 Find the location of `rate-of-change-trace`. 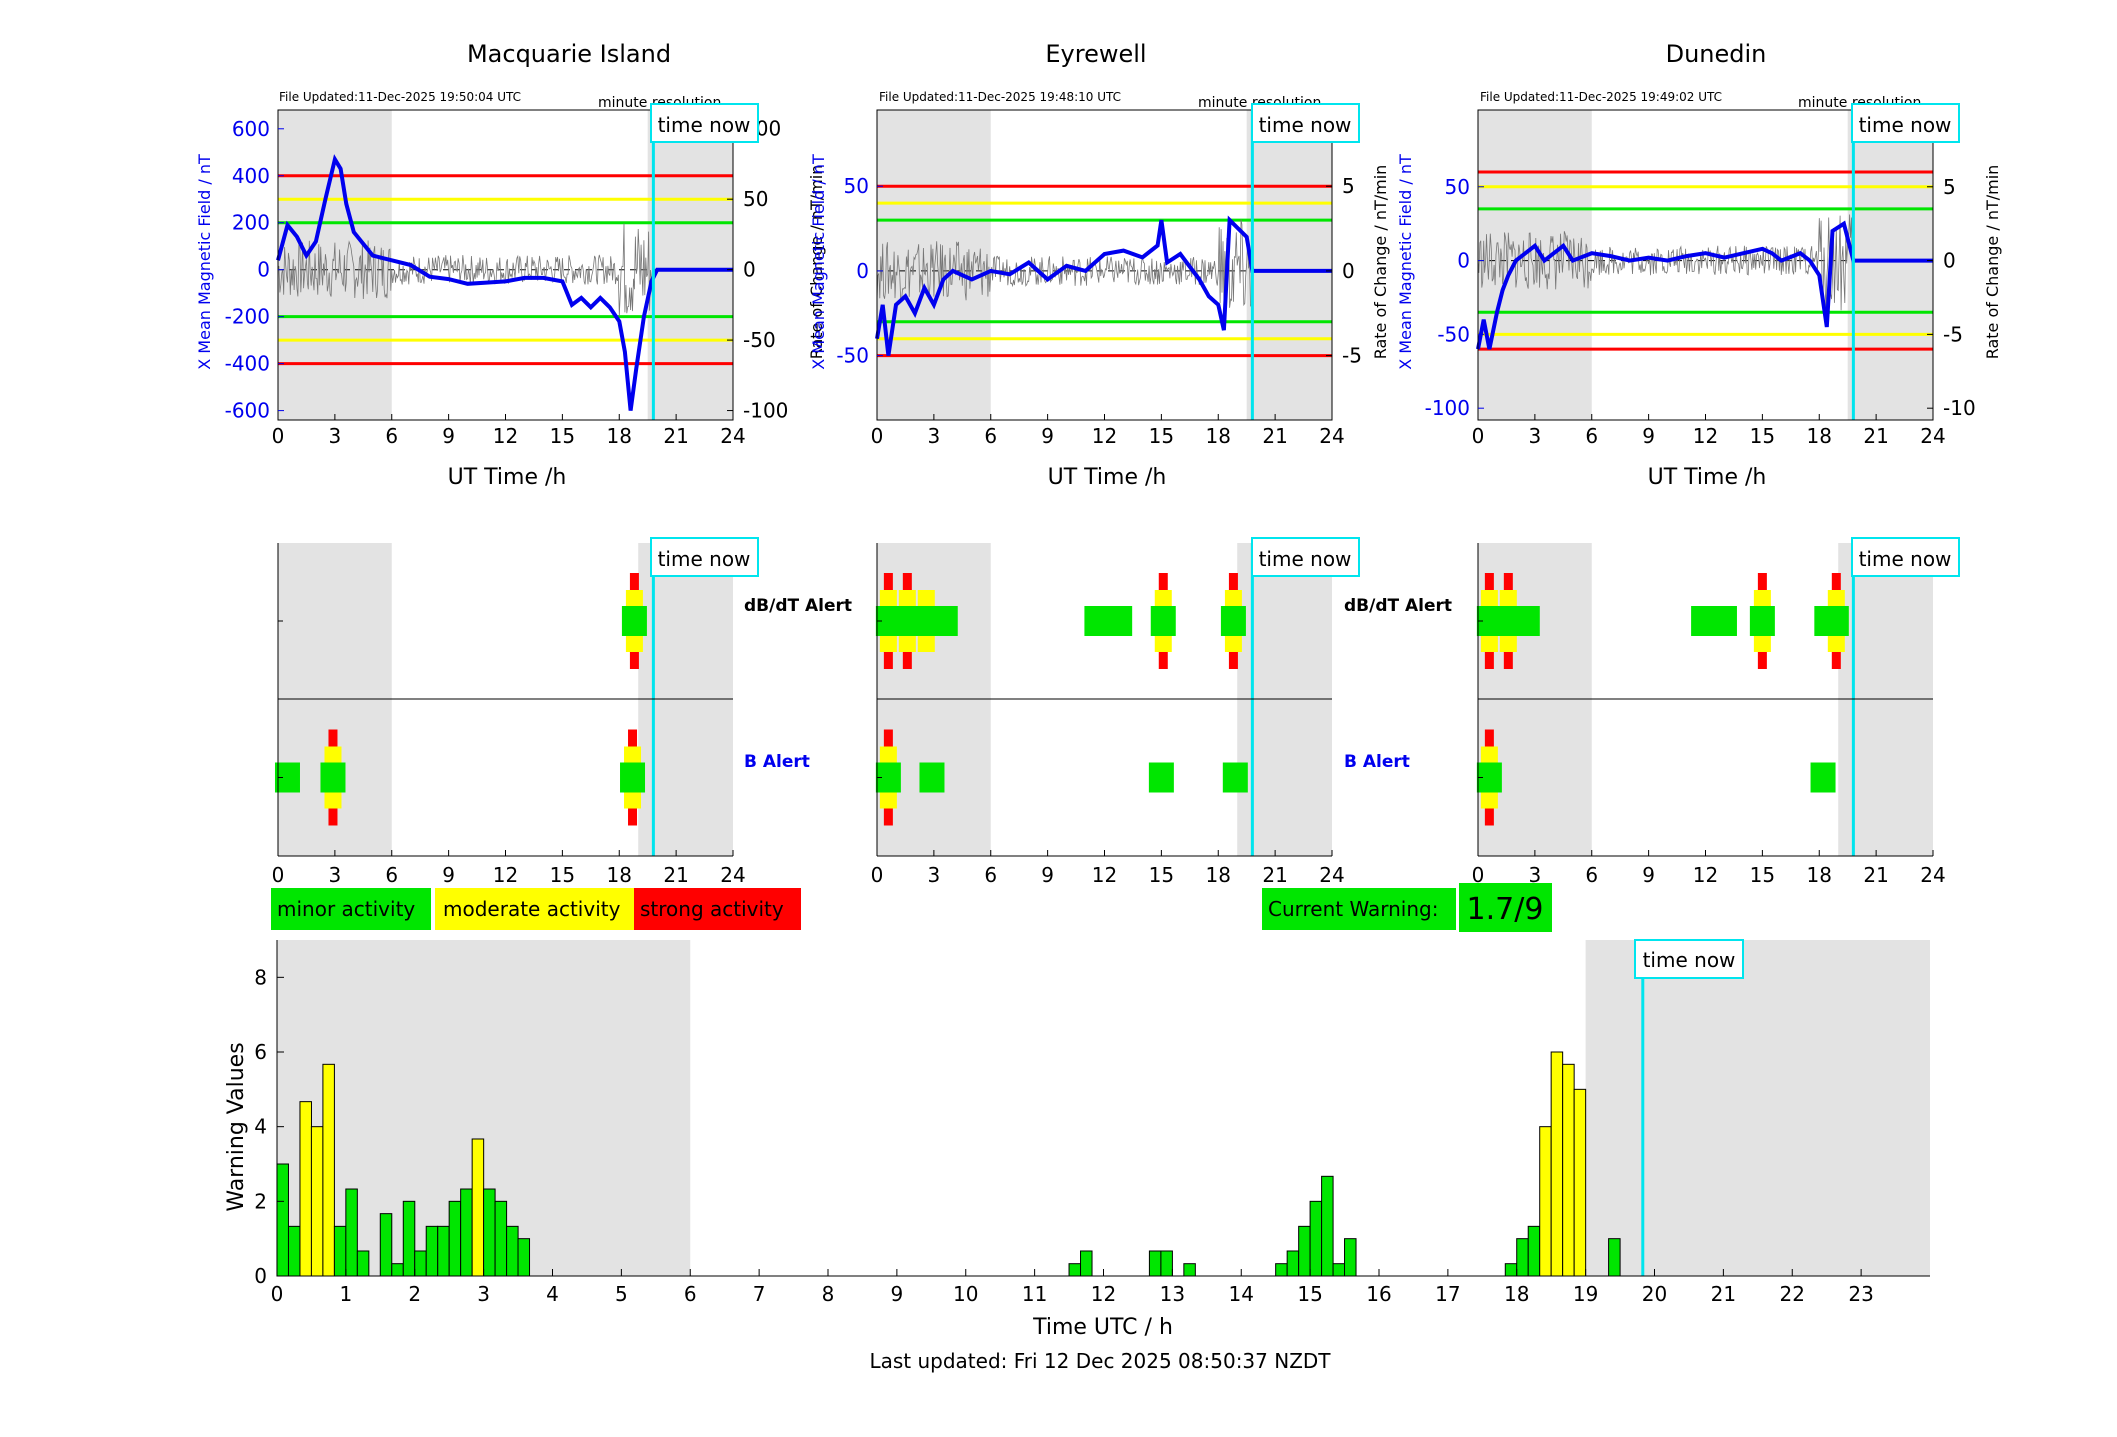

rate-of-change-trace is located at coordinates (465, 269).